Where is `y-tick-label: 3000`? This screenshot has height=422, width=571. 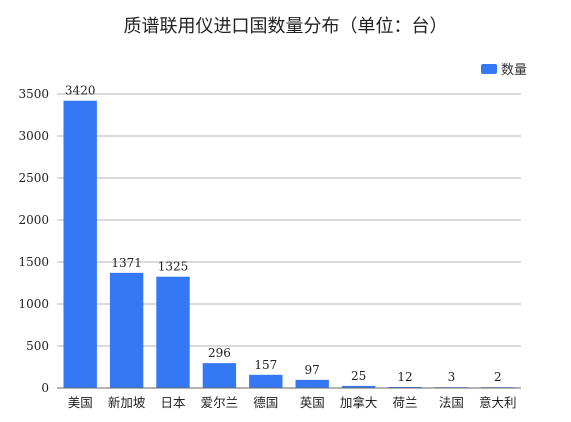 y-tick-label: 3000 is located at coordinates (33, 136).